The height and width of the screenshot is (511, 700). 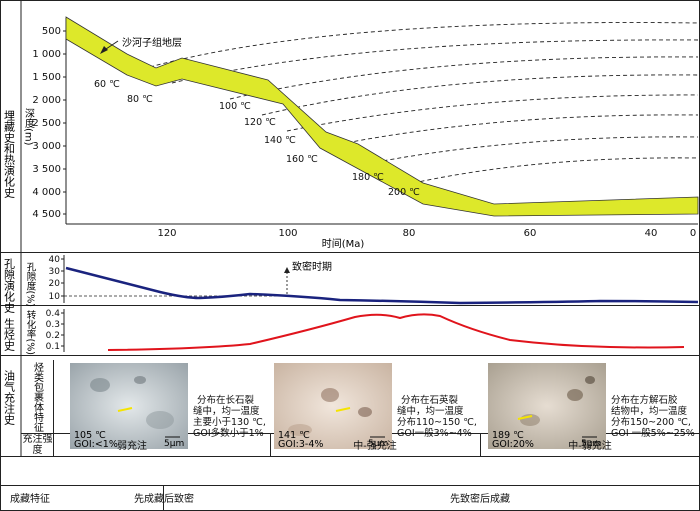 I want to click on photo-desc: 结物中，均一温度, so click(x=649, y=411).